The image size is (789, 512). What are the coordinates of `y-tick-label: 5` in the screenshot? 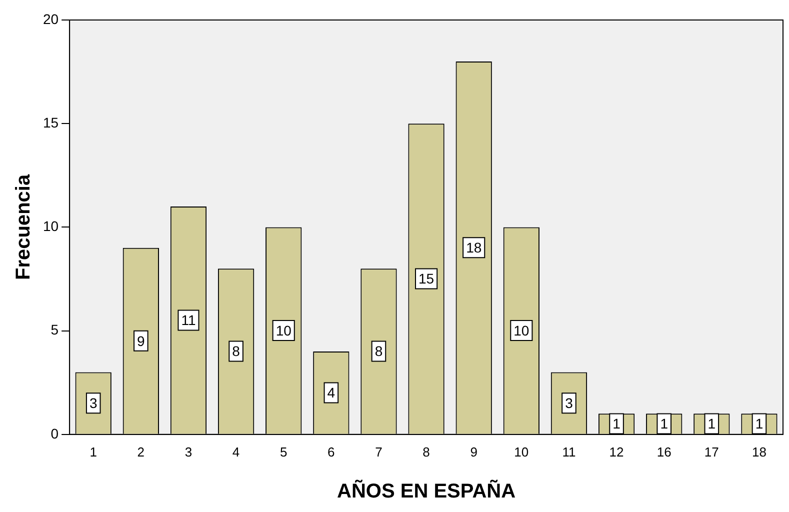 It's located at (54, 330).